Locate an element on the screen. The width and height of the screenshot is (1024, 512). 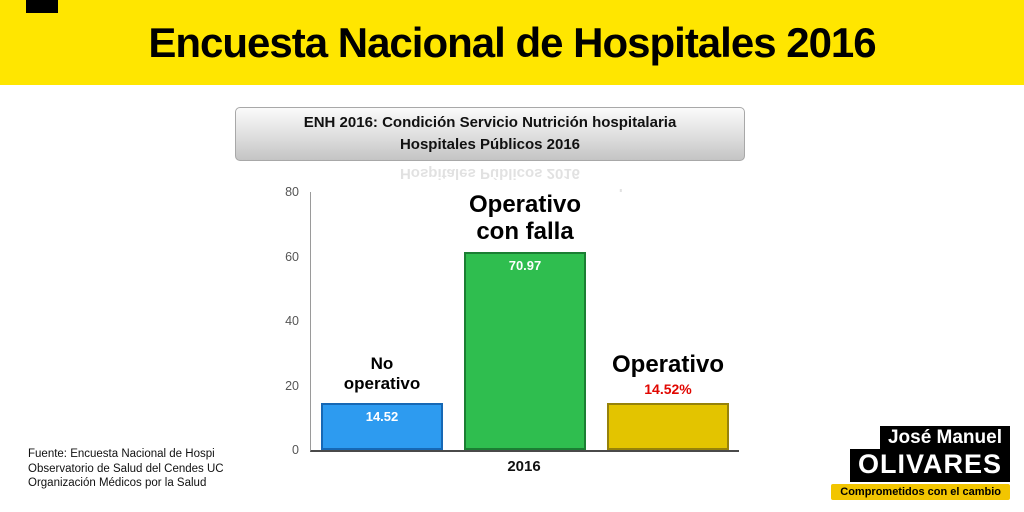
bar-operativo is located at coordinates (668, 426).